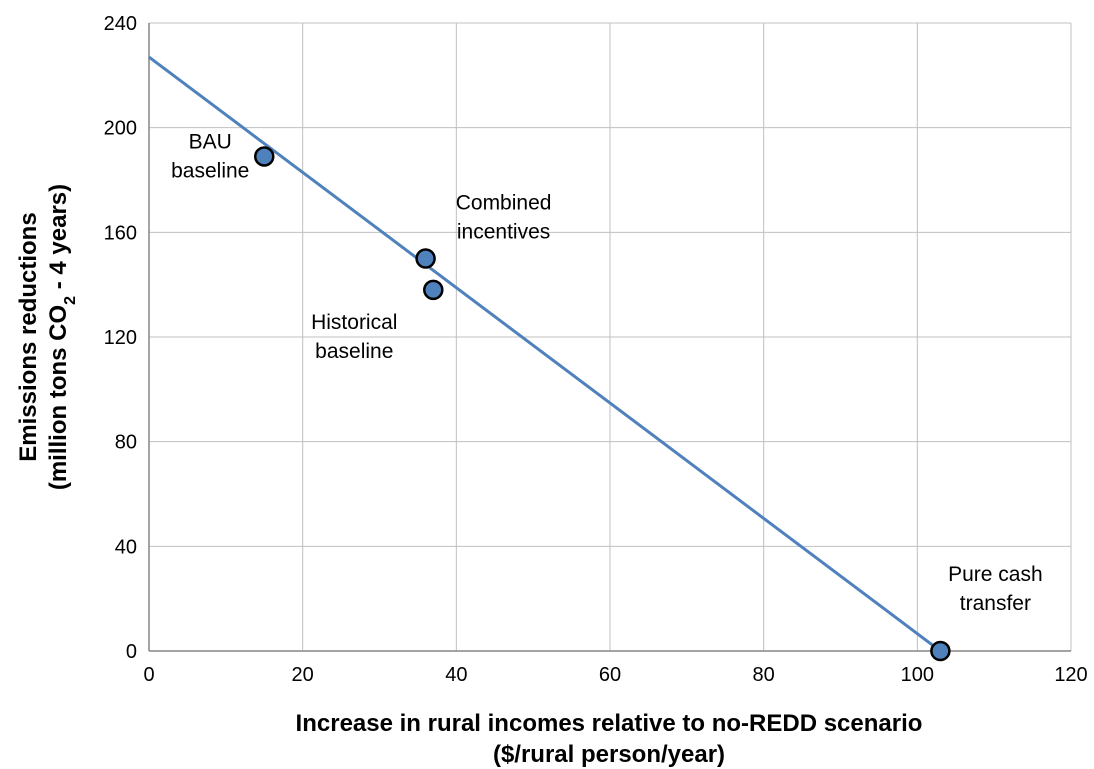  I want to click on x-tick-label: 0, so click(148, 675).